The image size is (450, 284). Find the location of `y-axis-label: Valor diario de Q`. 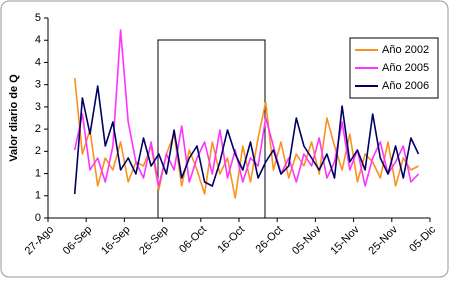

y-axis-label: Valor diario de Q is located at coordinates (14, 118).